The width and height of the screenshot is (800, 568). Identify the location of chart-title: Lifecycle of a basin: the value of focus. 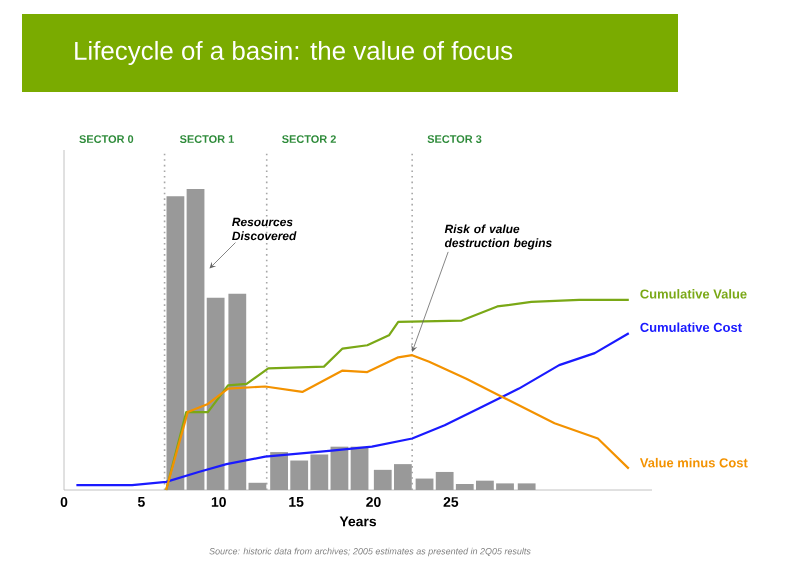
(294, 53).